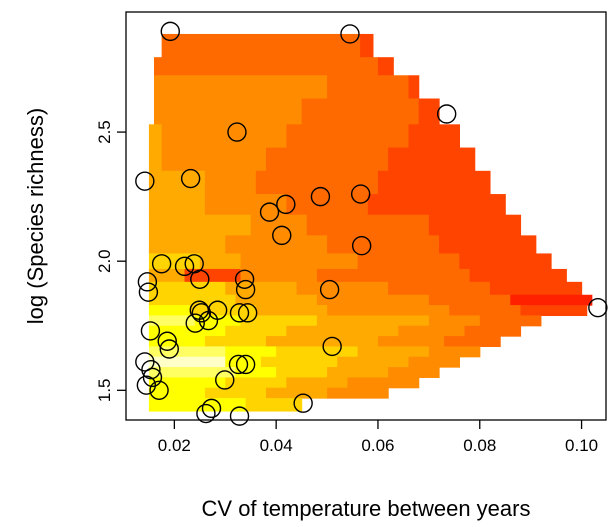 The width and height of the screenshot is (614, 527). I want to click on x-axis-title: CV of temperature between years, so click(366, 508).